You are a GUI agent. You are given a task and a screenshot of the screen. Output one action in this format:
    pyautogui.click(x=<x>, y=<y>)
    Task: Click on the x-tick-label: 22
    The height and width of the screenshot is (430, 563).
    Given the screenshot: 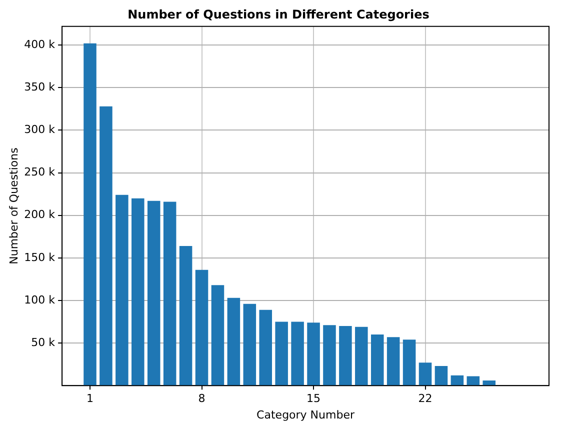 What is the action you would take?
    pyautogui.click(x=425, y=399)
    